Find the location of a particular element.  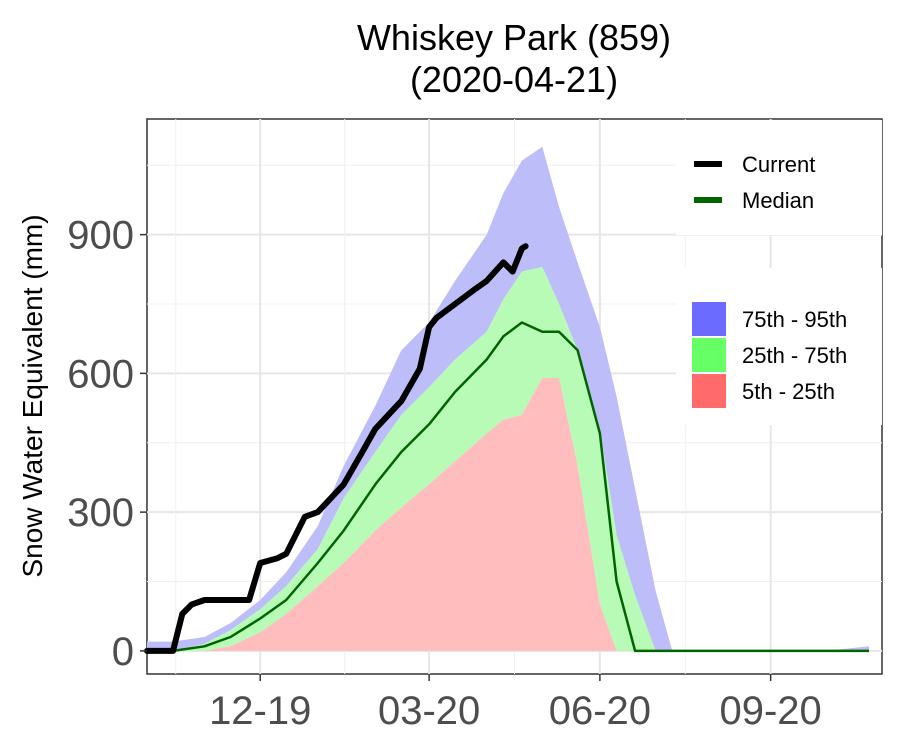

x-tick-label: 03-20 is located at coordinates (429, 711).